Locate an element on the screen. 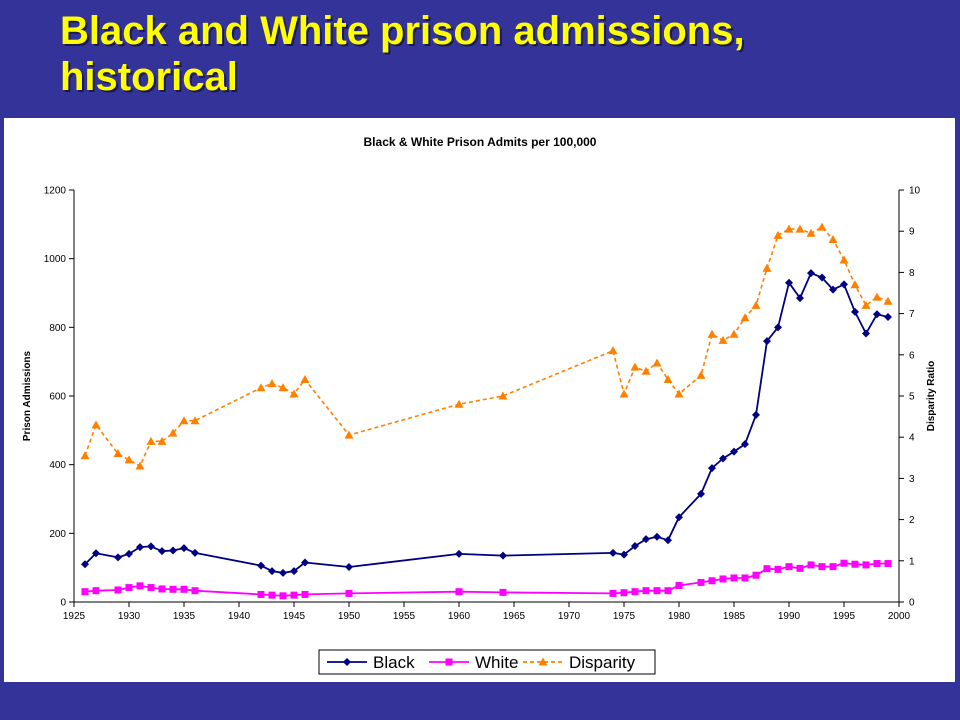 Image resolution: width=960 pixels, height=720 pixels. slide-title-line1: Black and White prison admissions, is located at coordinates (402, 31).